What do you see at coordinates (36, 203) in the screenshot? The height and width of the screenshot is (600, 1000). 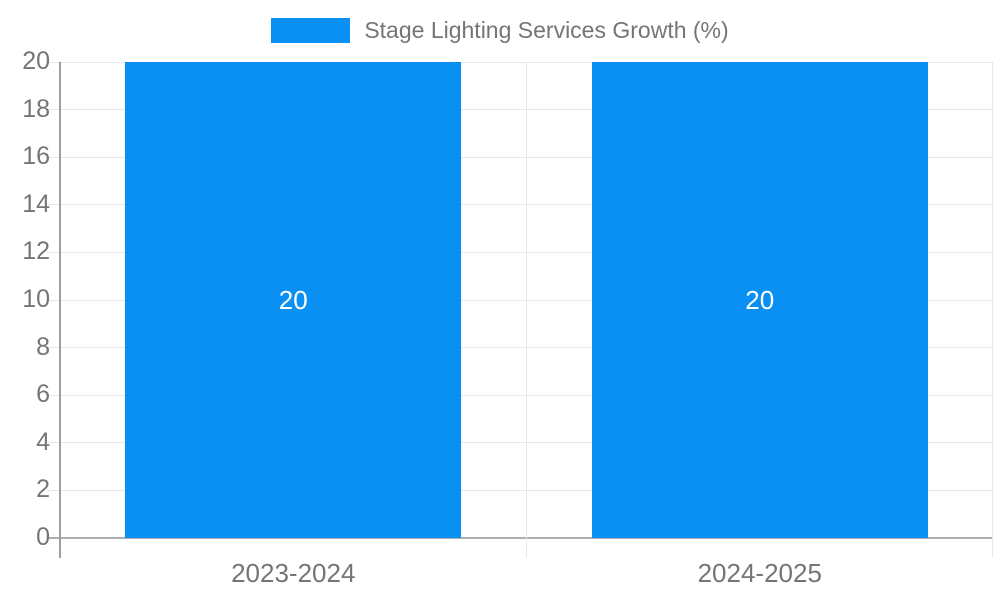 I see `y-tick-label: 14` at bounding box center [36, 203].